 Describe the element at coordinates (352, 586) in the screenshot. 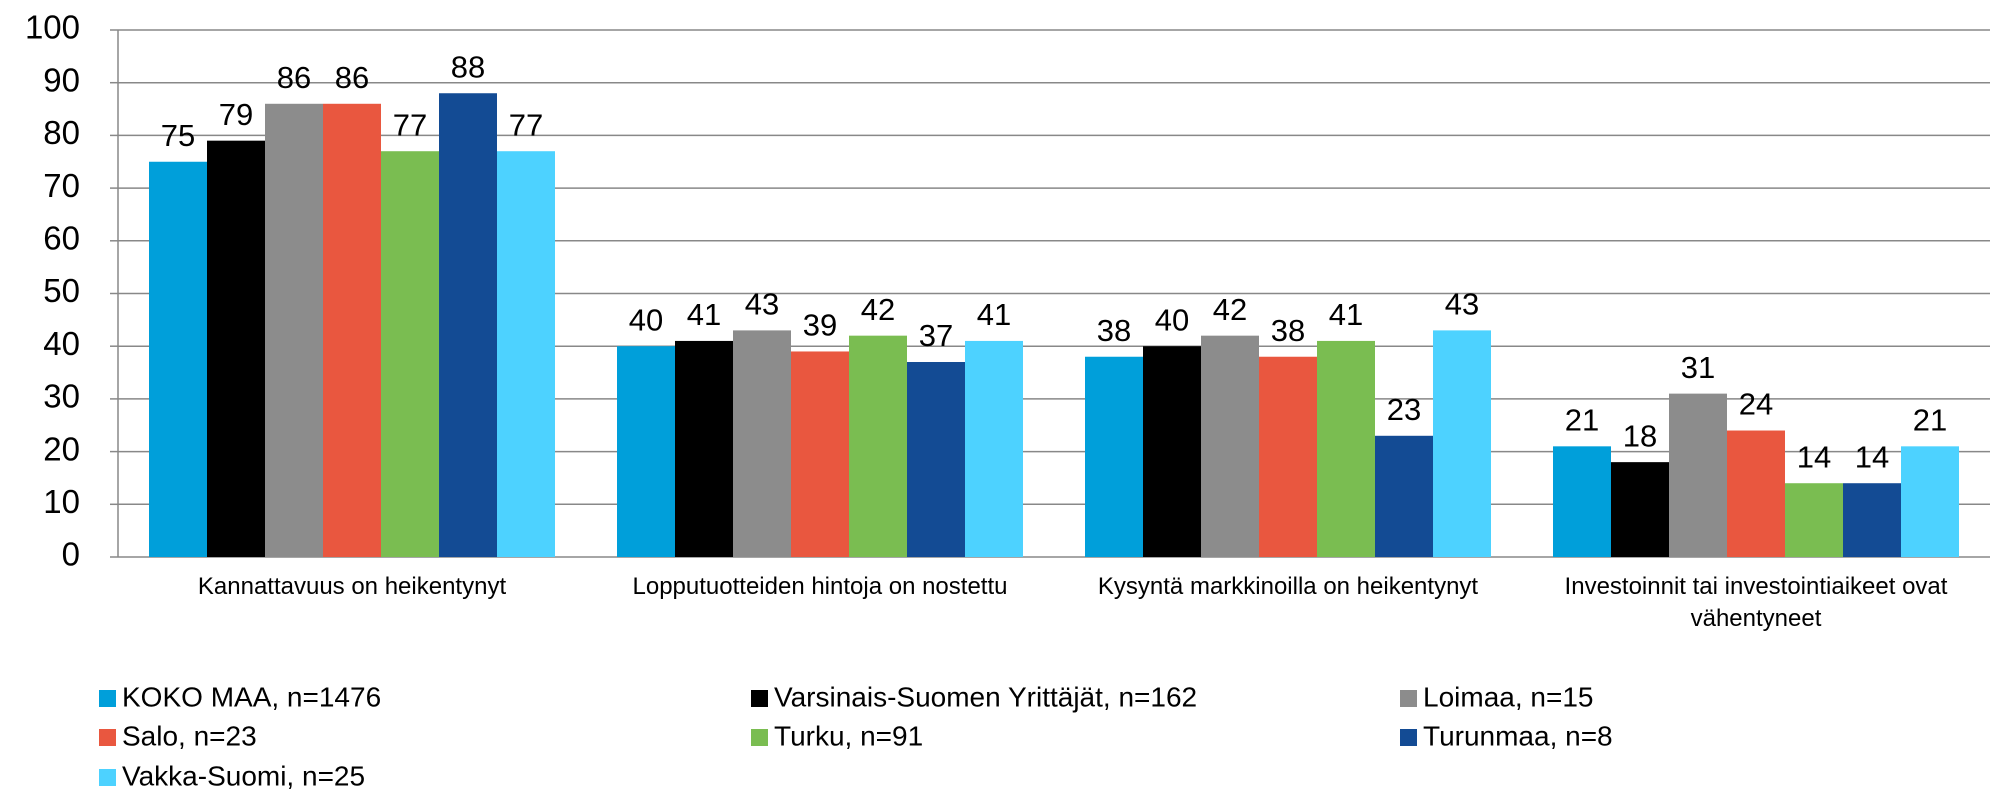

I see `x-tick-label: Kannattavuus on heikentynyt` at that location.